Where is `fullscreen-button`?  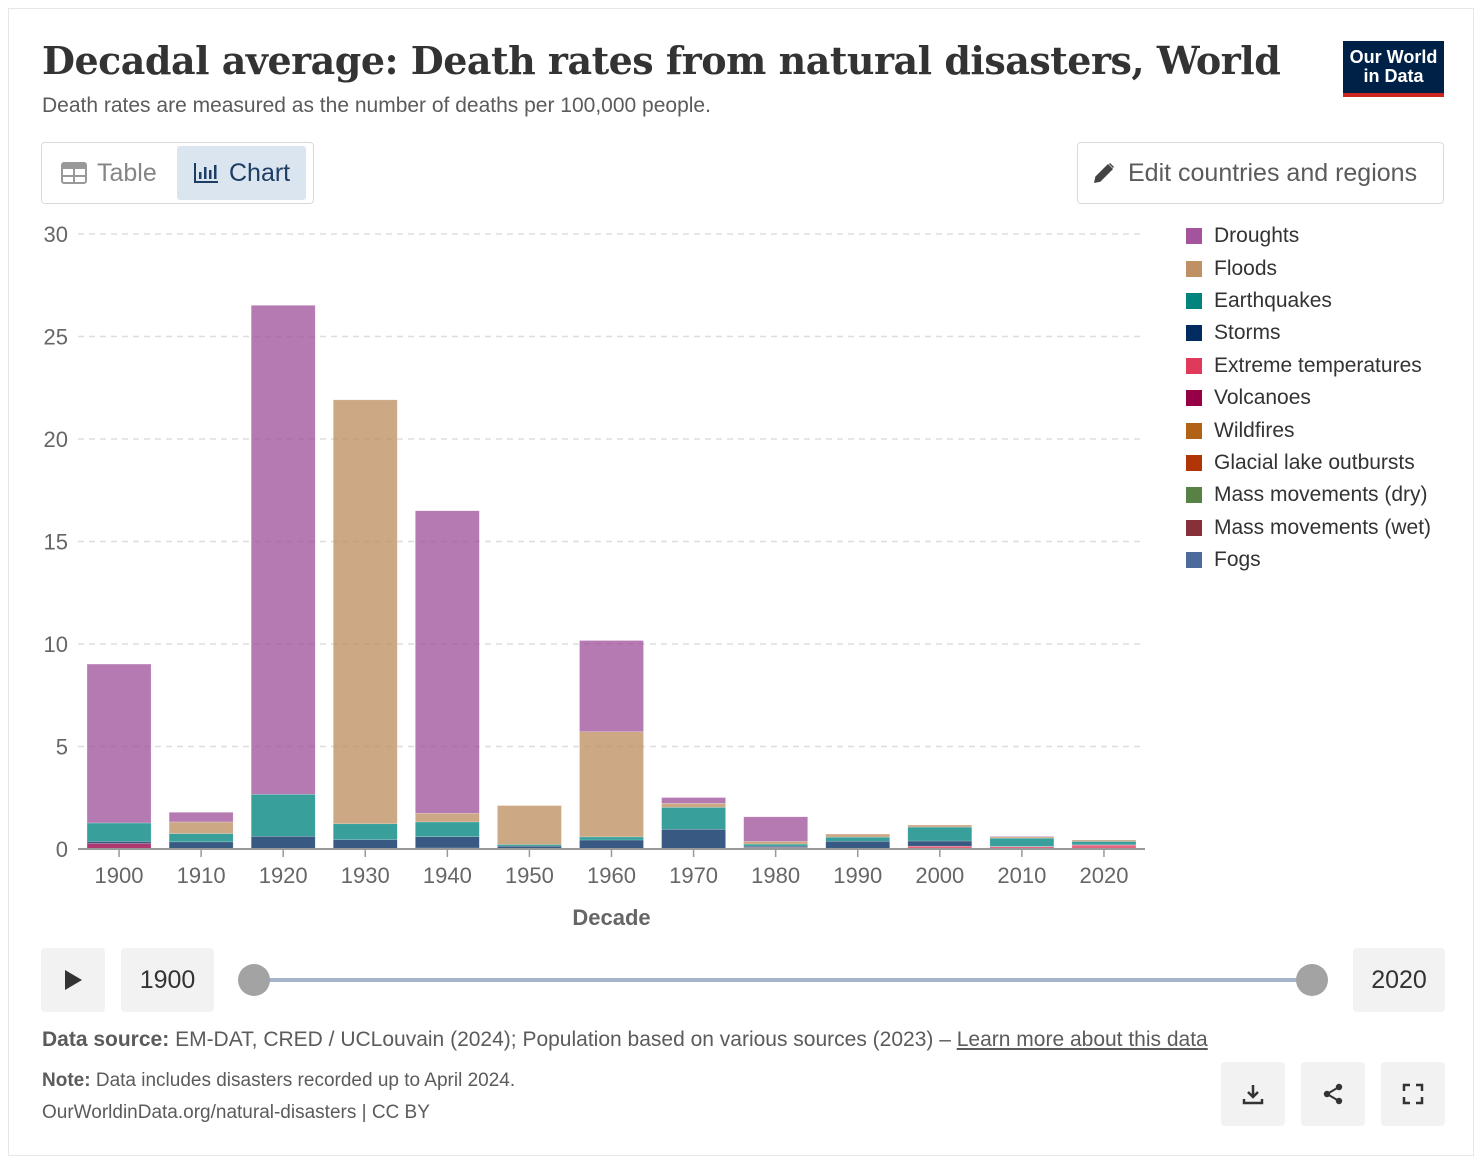
fullscreen-button is located at coordinates (1413, 1094).